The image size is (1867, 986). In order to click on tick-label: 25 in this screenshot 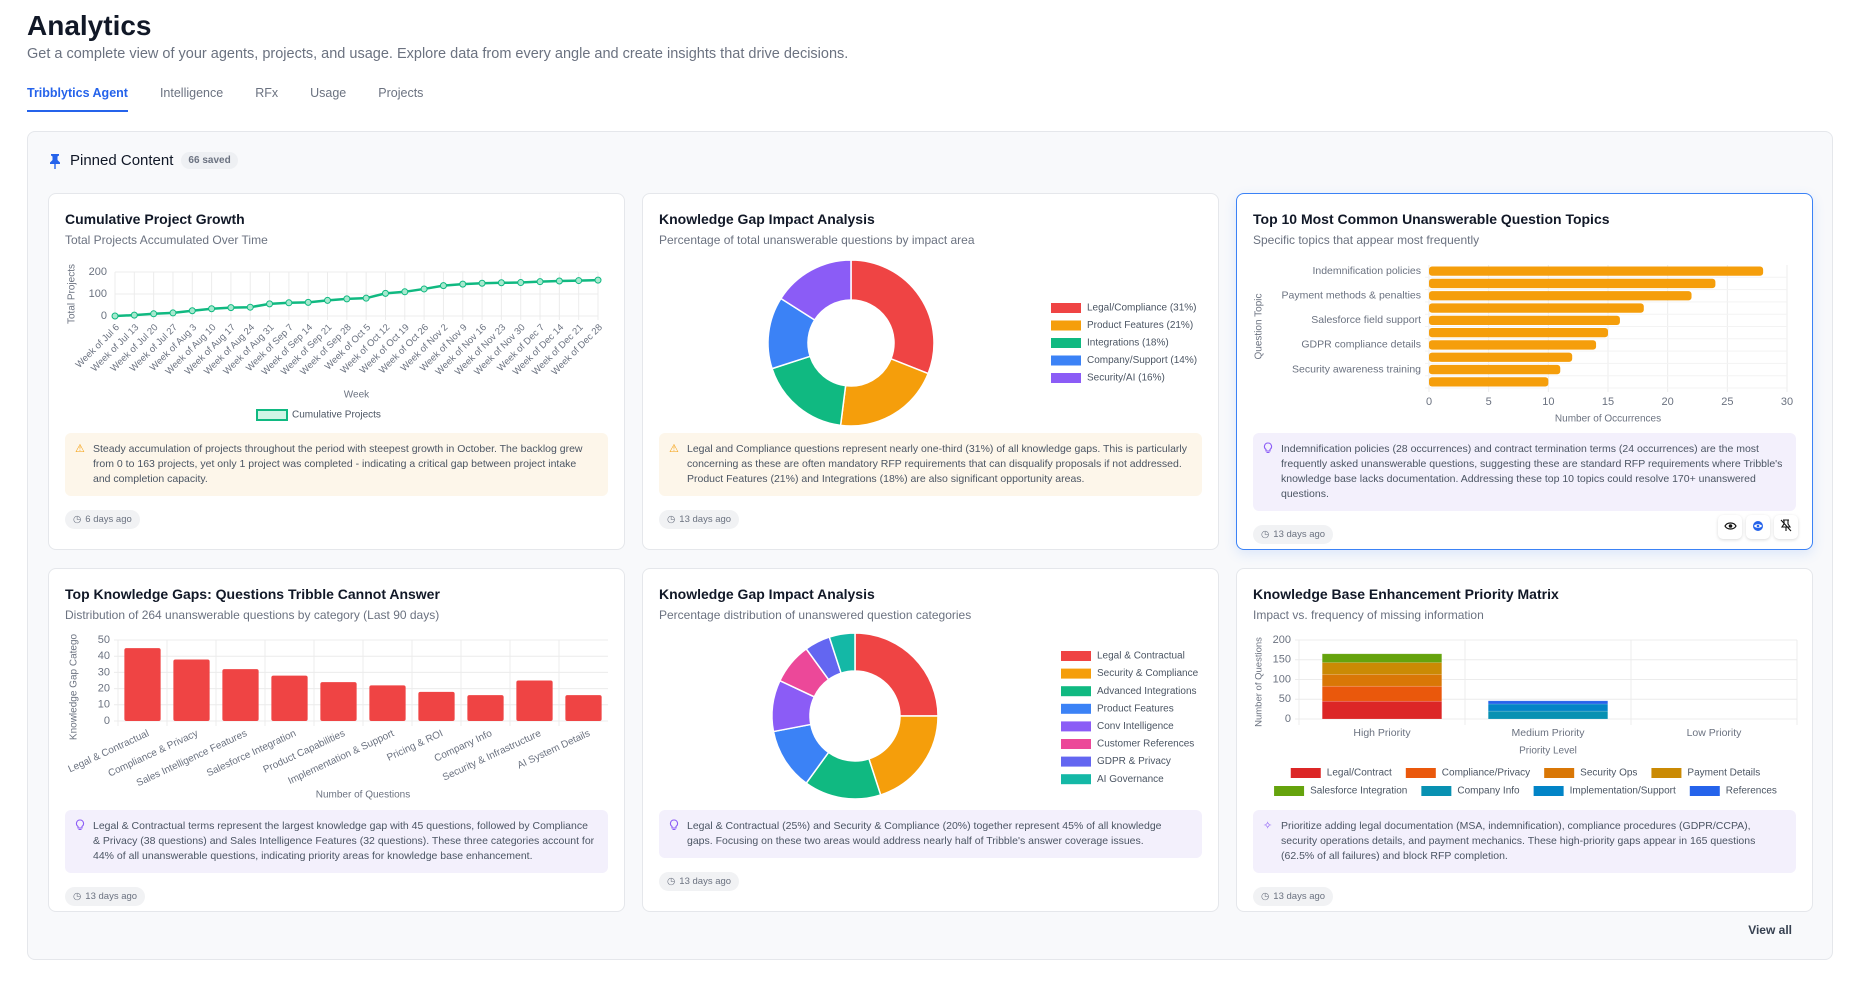, I will do `click(1727, 402)`.